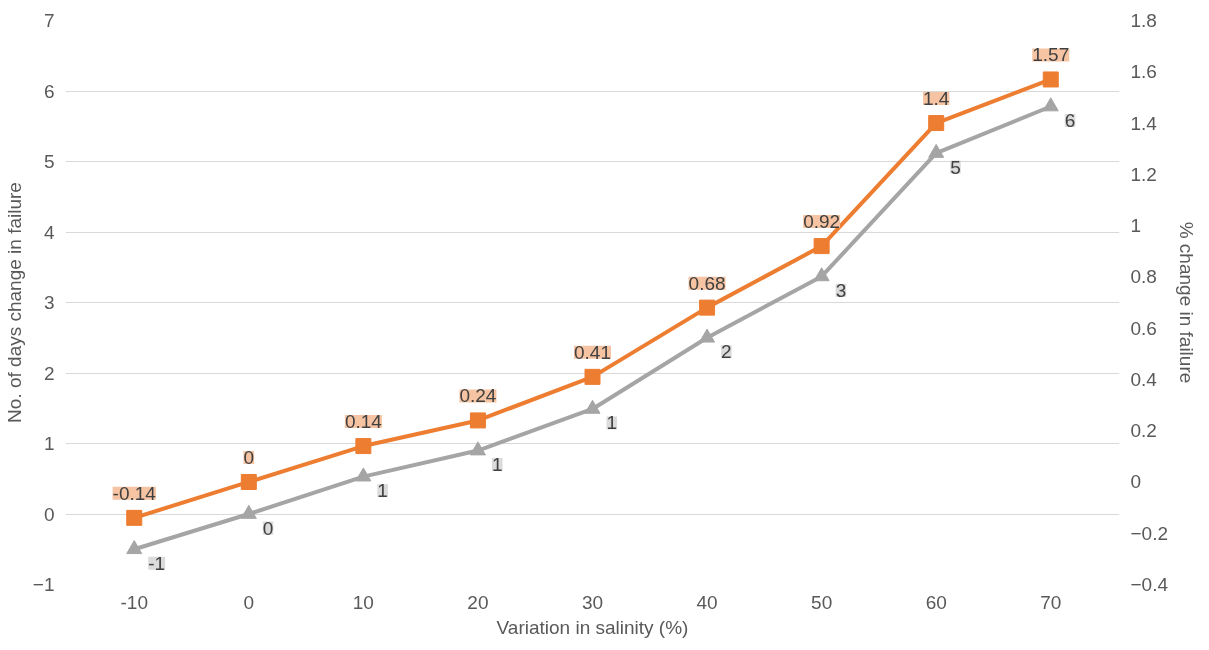 This screenshot has width=1209, height=650. Describe the element at coordinates (1187, 302) in the screenshot. I see `y2-axis-title: % change in failure` at that location.